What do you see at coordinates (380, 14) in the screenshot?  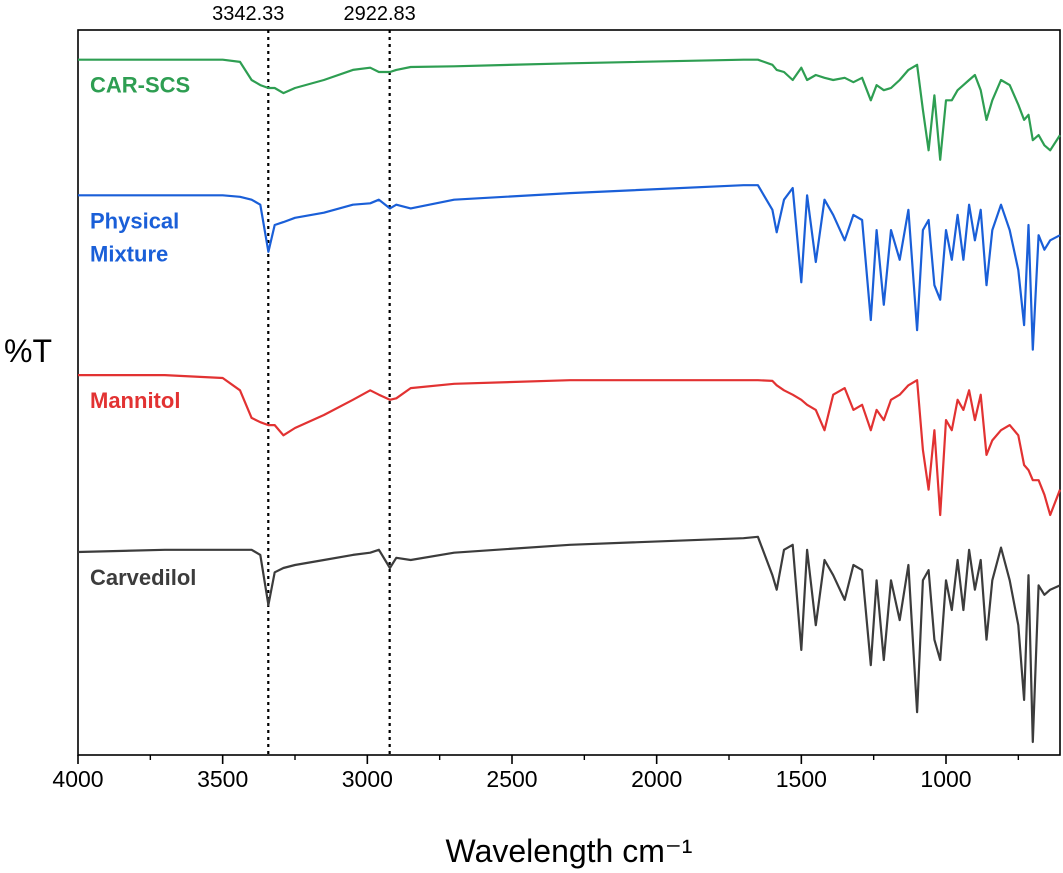 I see `reference-label: 2922.83` at bounding box center [380, 14].